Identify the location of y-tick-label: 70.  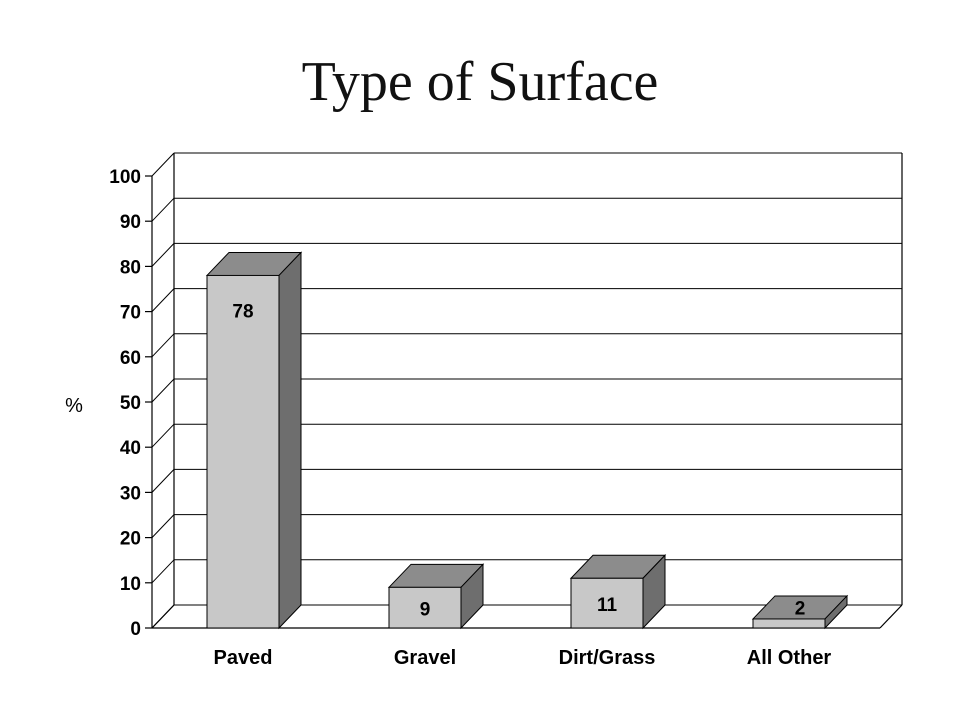
(130, 313).